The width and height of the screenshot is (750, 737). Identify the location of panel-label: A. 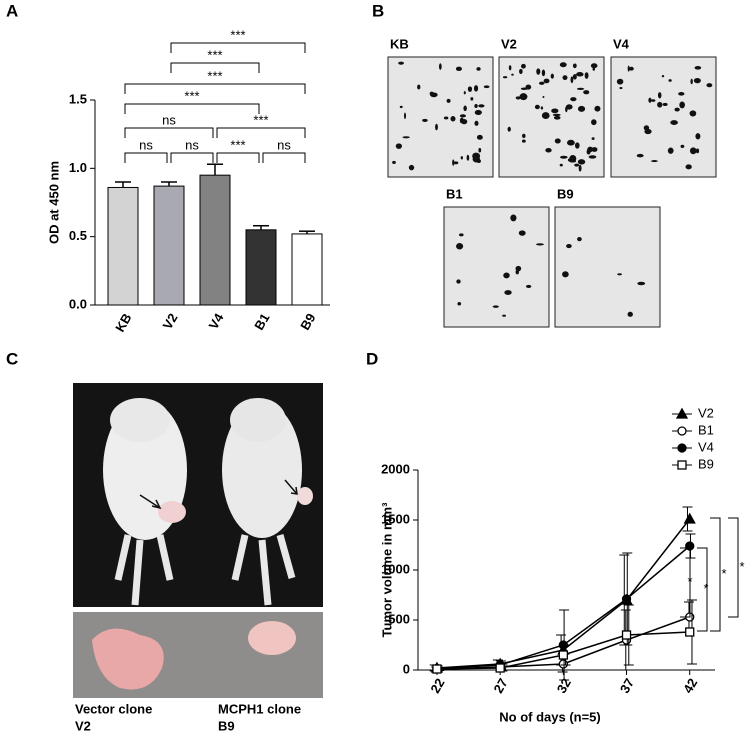
(12, 10).